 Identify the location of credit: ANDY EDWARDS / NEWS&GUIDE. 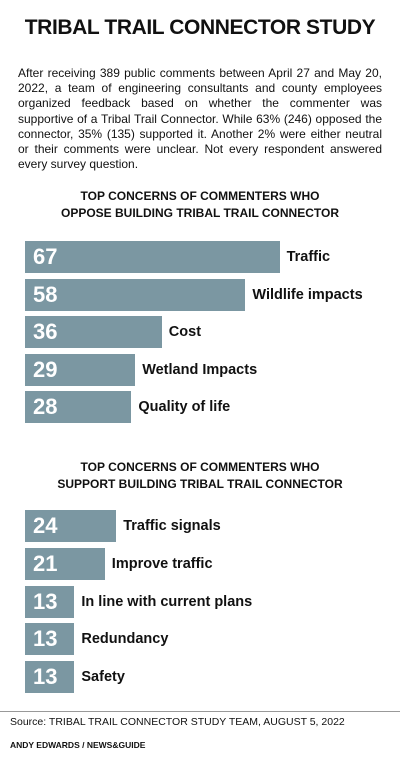
(78, 745).